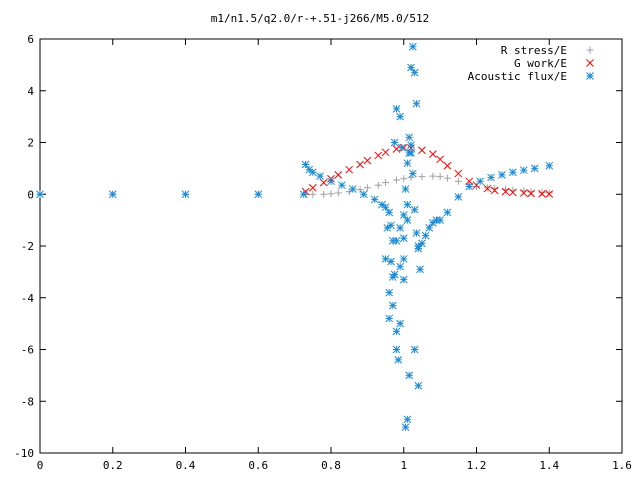 The height and width of the screenshot is (480, 640). What do you see at coordinates (40, 465) in the screenshot?
I see `x-tick-label: 0` at bounding box center [40, 465].